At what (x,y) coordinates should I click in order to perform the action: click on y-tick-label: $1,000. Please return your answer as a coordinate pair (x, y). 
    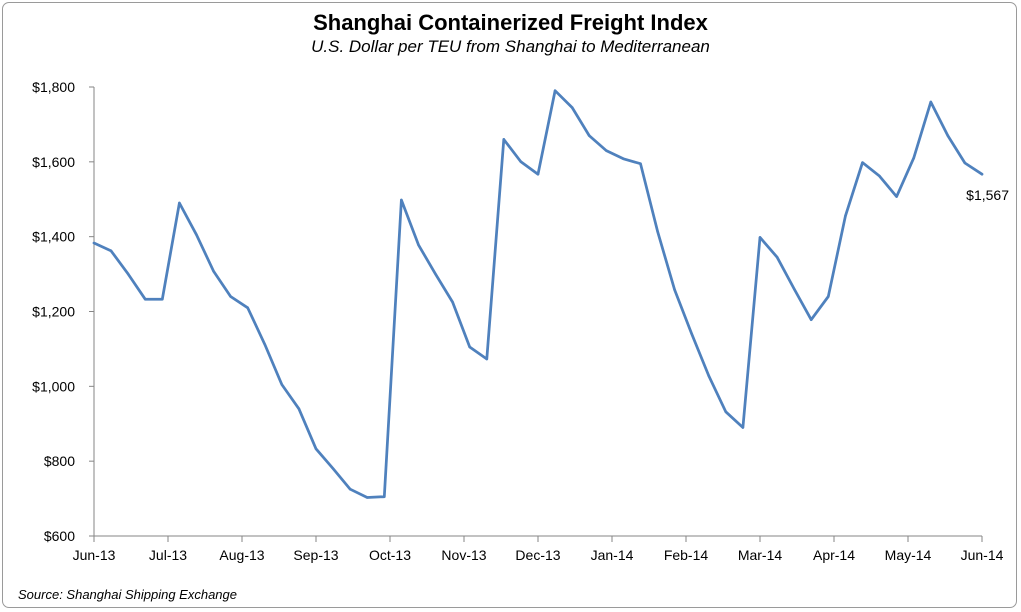
    Looking at the image, I should click on (53, 386).